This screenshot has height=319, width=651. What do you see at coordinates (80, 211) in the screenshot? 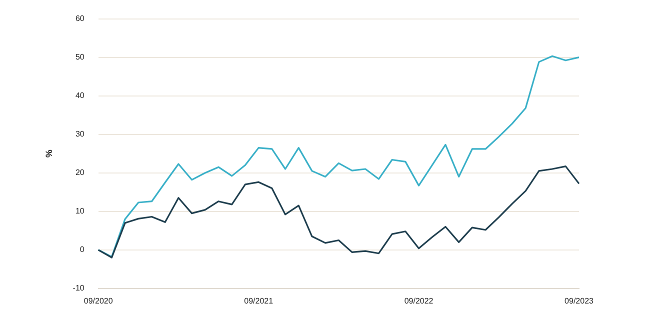
I see `y-tick-label: 10` at bounding box center [80, 211].